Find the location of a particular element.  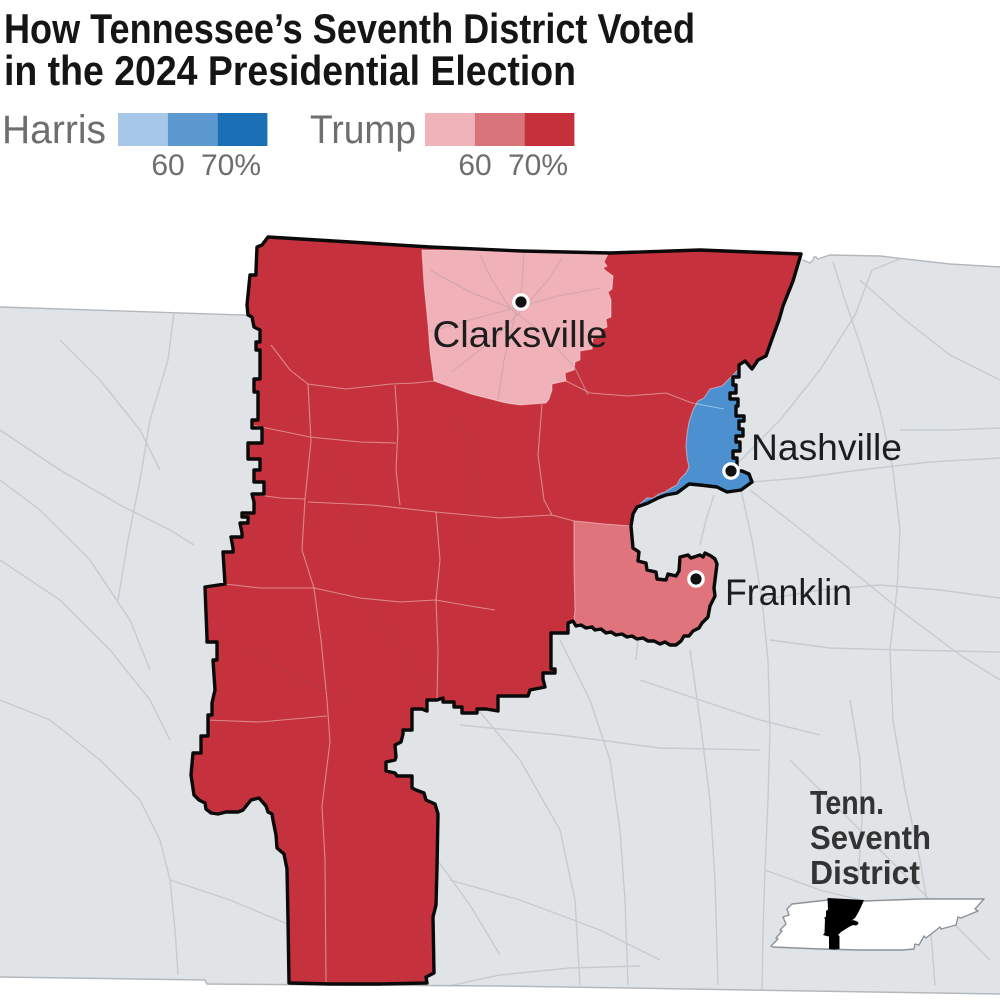

svg-text: District is located at coordinates (865, 872).